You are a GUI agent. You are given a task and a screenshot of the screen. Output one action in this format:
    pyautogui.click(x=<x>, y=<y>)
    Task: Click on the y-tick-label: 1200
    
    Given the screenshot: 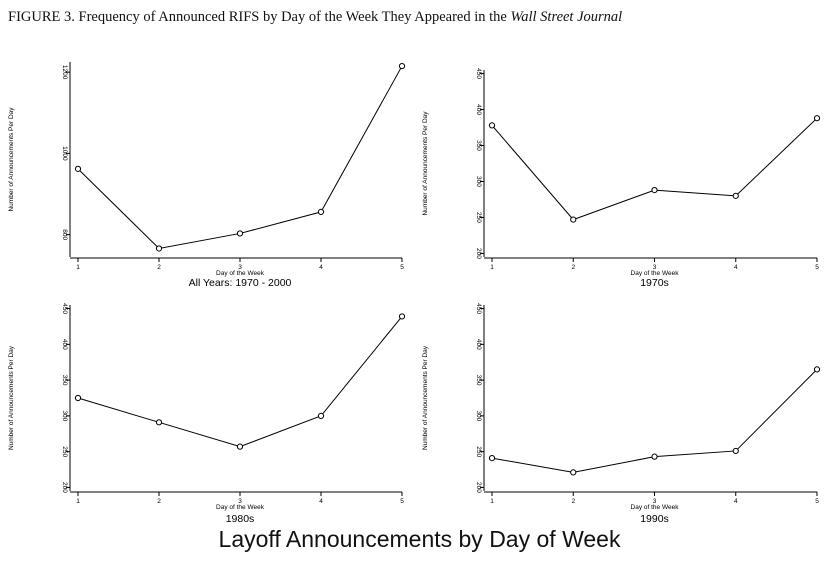 What is the action you would take?
    pyautogui.click(x=64, y=72)
    